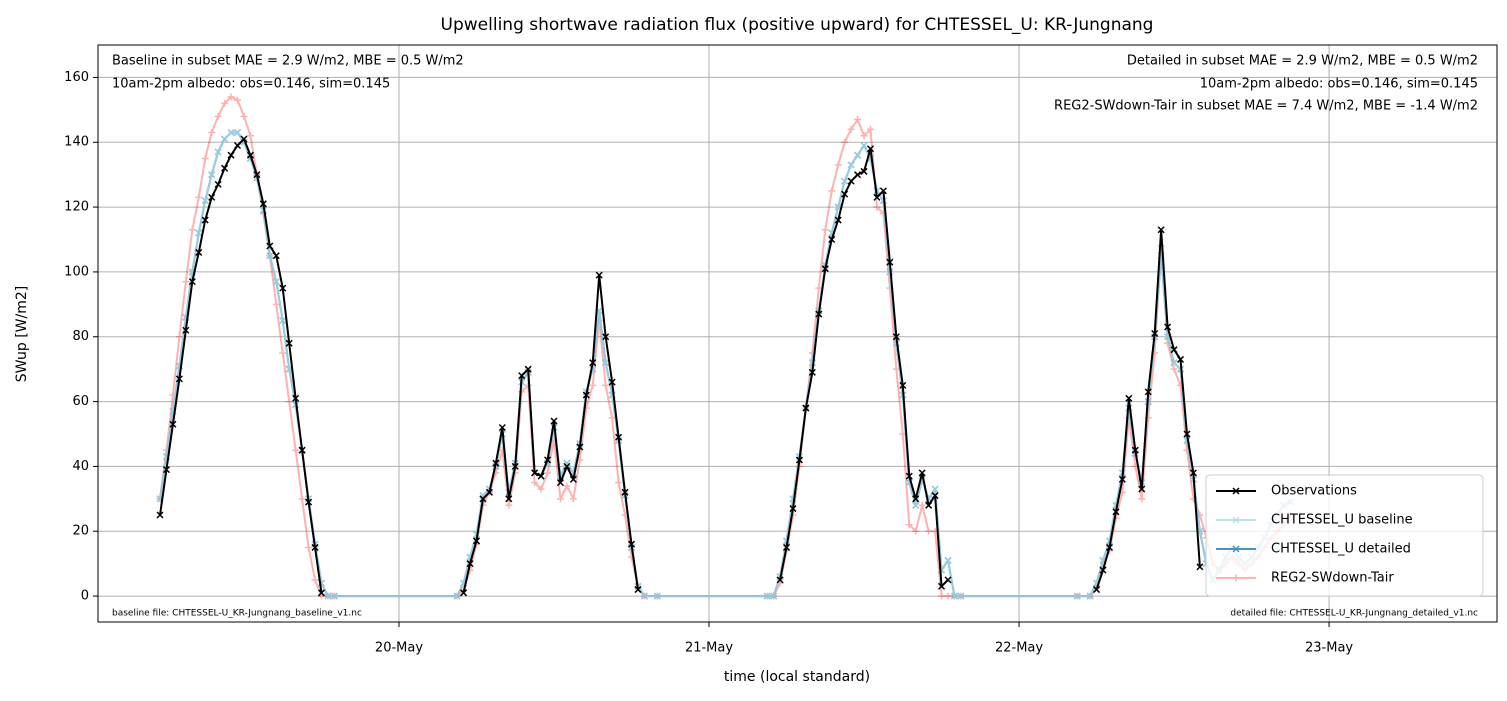 The height and width of the screenshot is (701, 1507). Describe the element at coordinates (1342, 520) in the screenshot. I see `legend-label: CHTESSEL_U baseline` at that location.